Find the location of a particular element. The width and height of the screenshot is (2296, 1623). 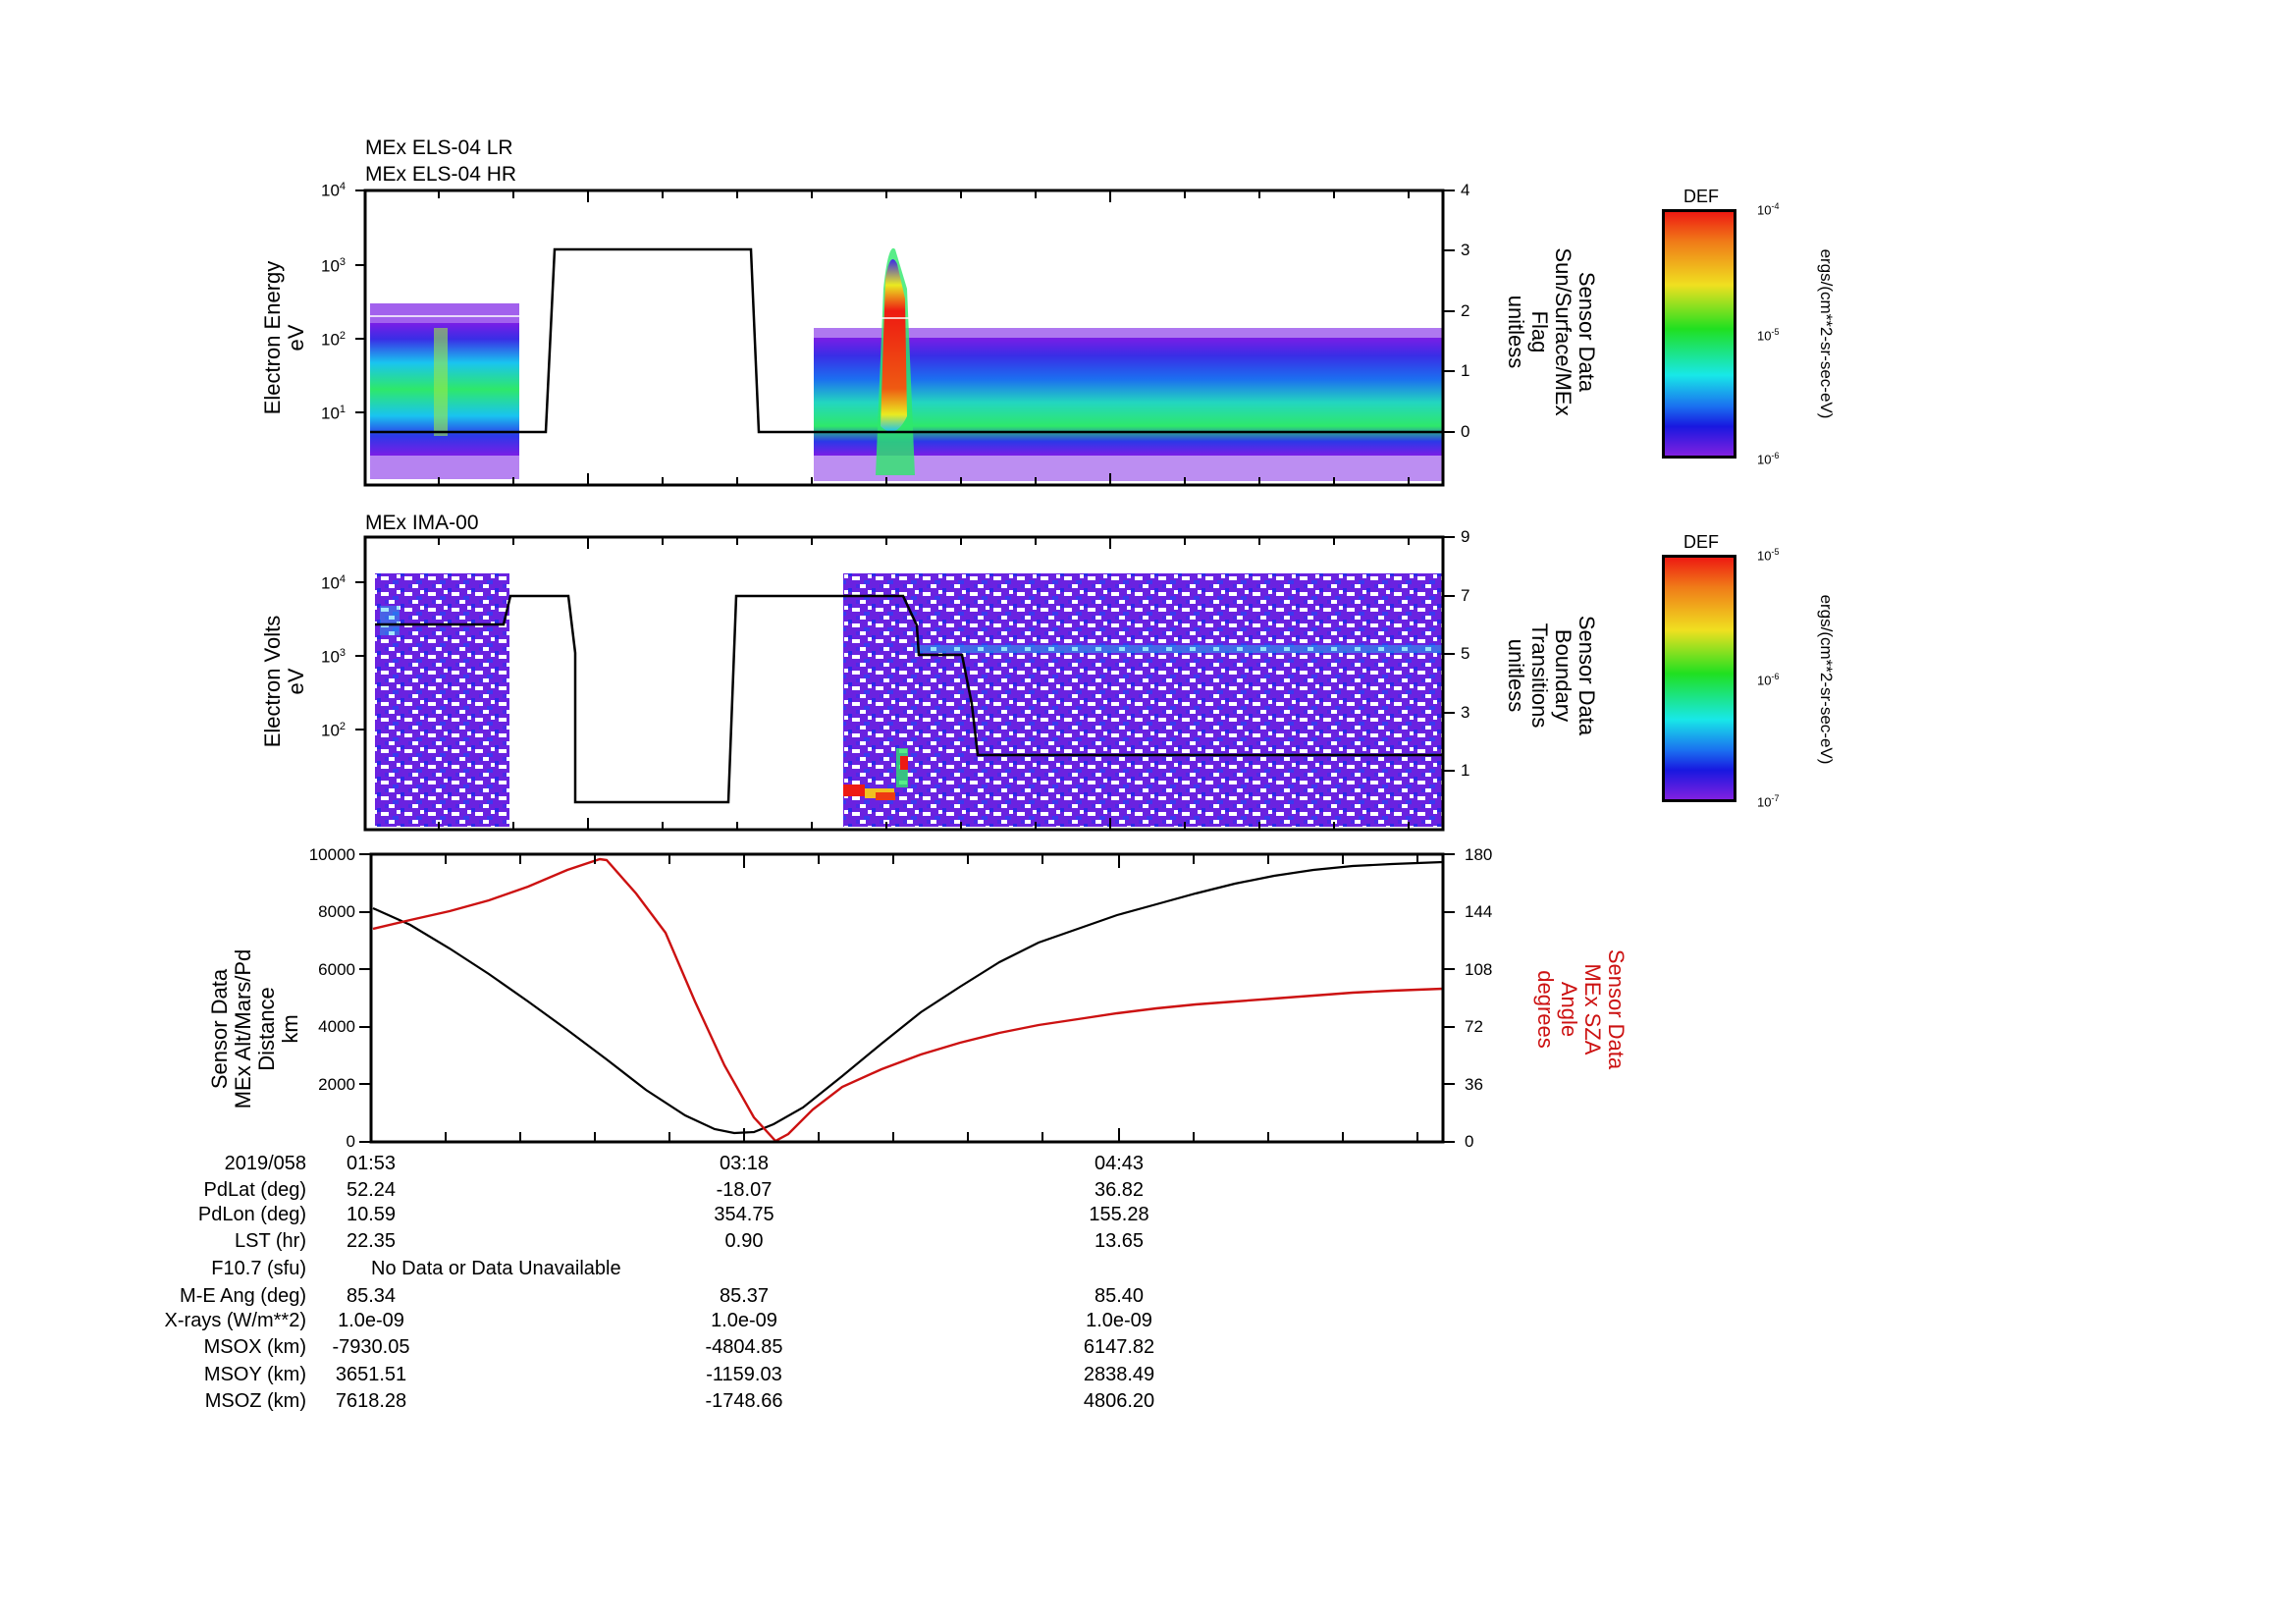

ima-ytick-1e3: 103 is located at coordinates (334, 657).